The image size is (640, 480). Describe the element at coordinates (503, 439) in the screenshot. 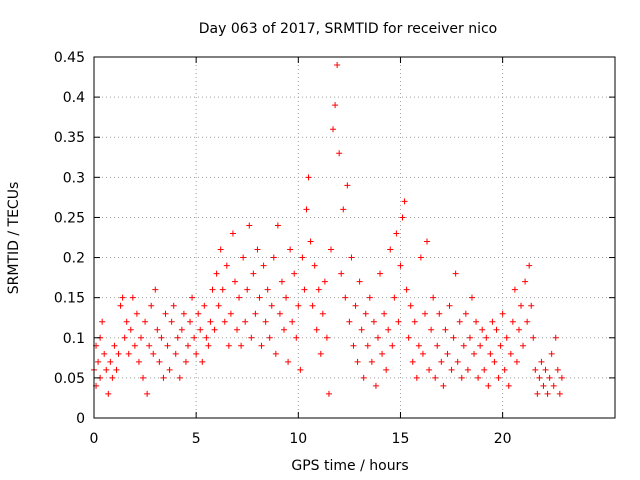

I see `x-tick-label: 20` at that location.